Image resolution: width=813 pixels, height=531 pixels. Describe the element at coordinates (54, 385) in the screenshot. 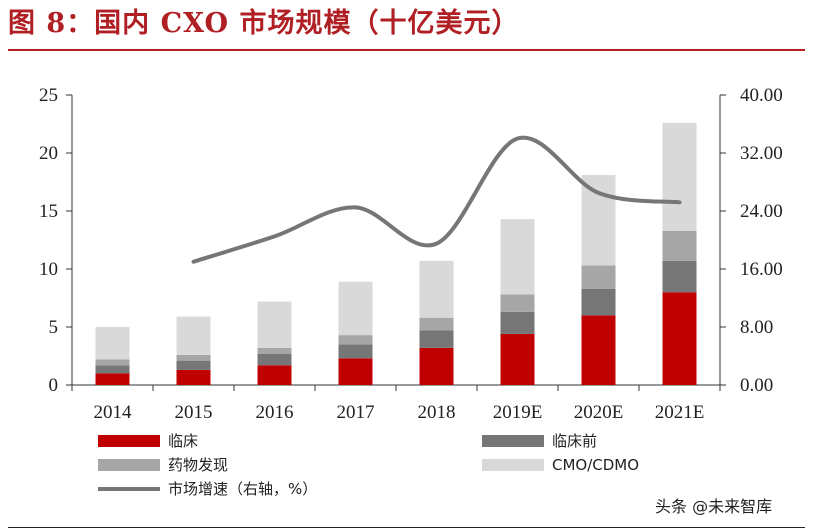

I see `left-tick-label: 0` at that location.